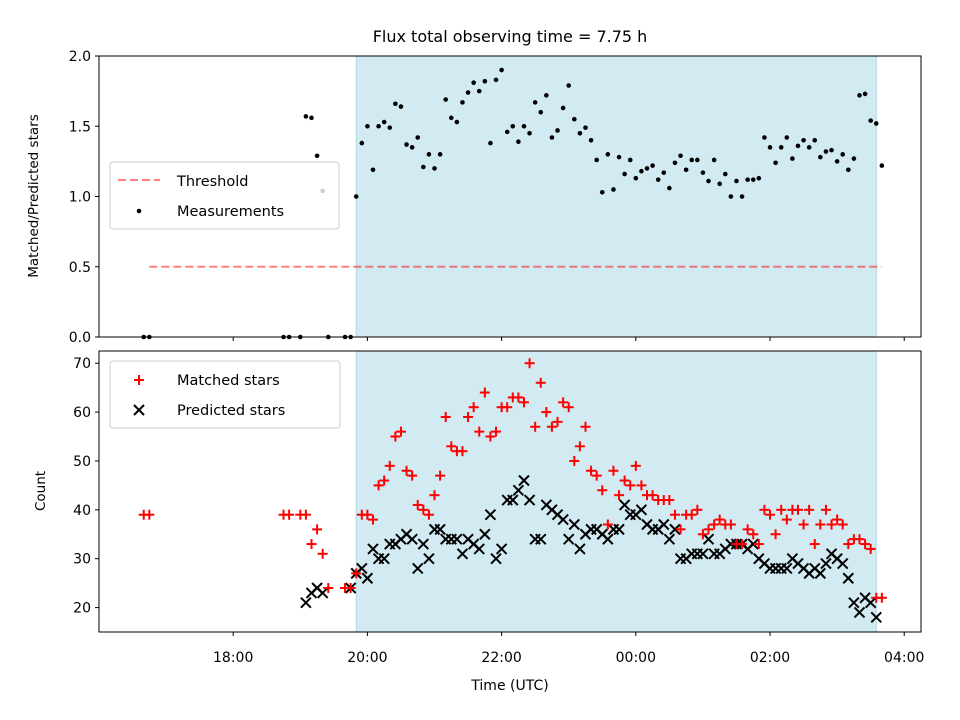 The width and height of the screenshot is (960, 720). What do you see at coordinates (233, 658) in the screenshot?
I see `x-tick-label: 18:00` at bounding box center [233, 658].